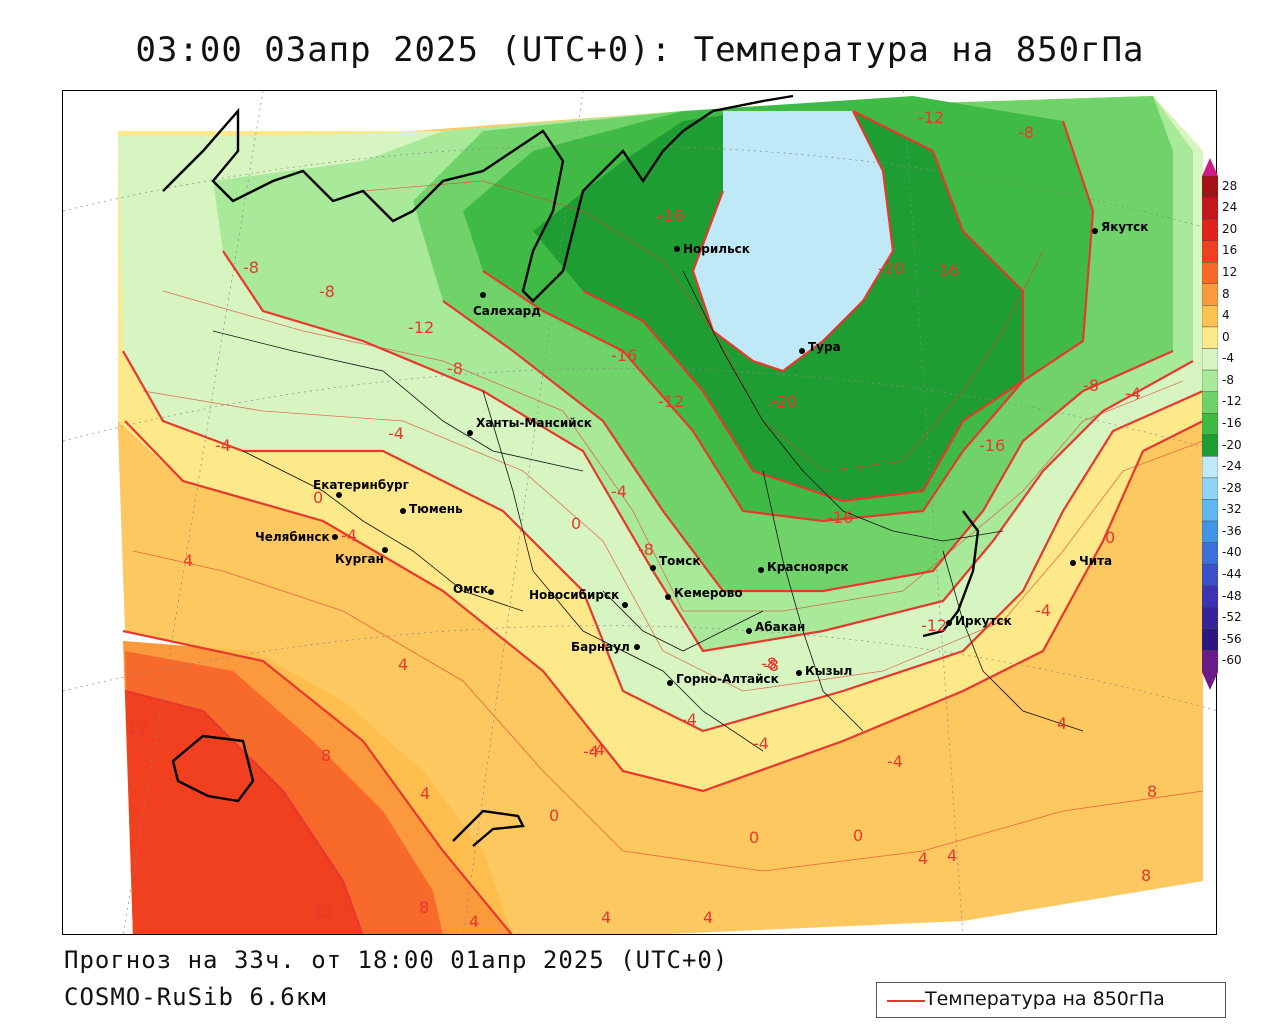 The height and width of the screenshot is (1024, 1280). What do you see at coordinates (1228, 379) in the screenshot?
I see `colorbar-tick-label: -8` at bounding box center [1228, 379].